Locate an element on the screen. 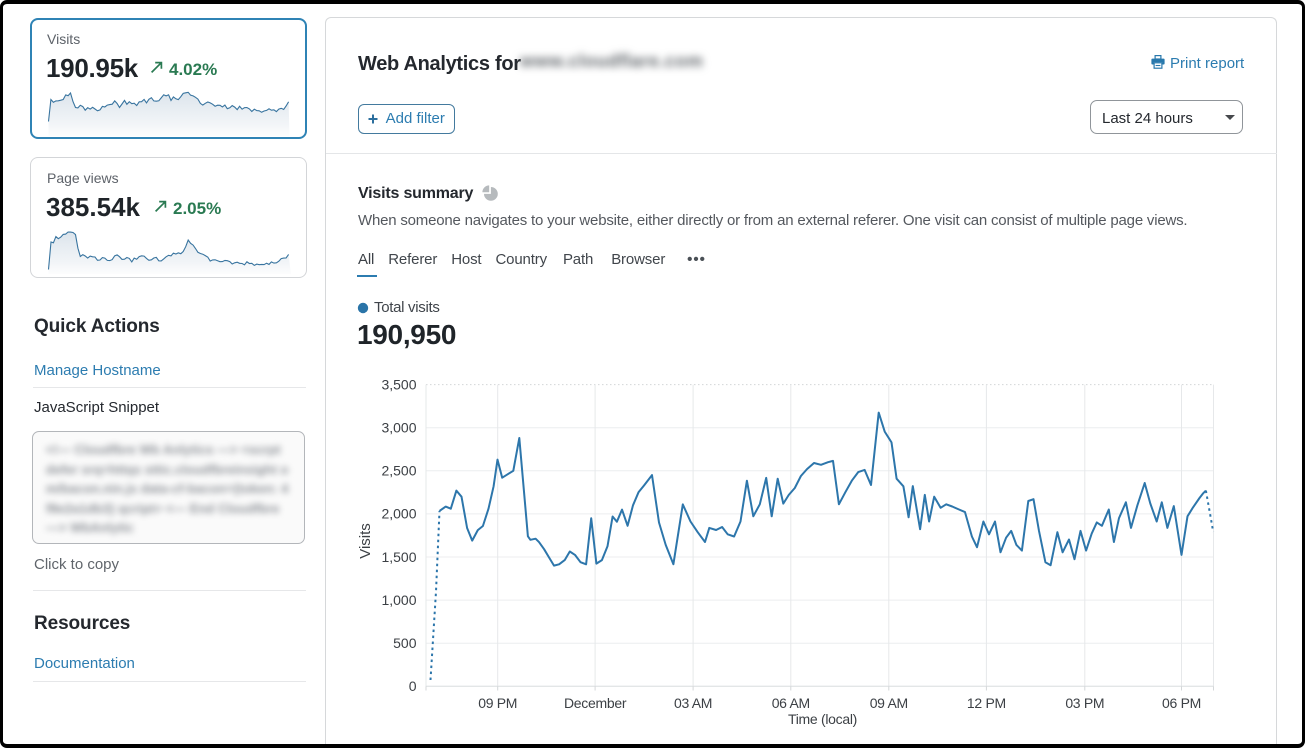  svg-text: 3,500 is located at coordinates (398, 384).